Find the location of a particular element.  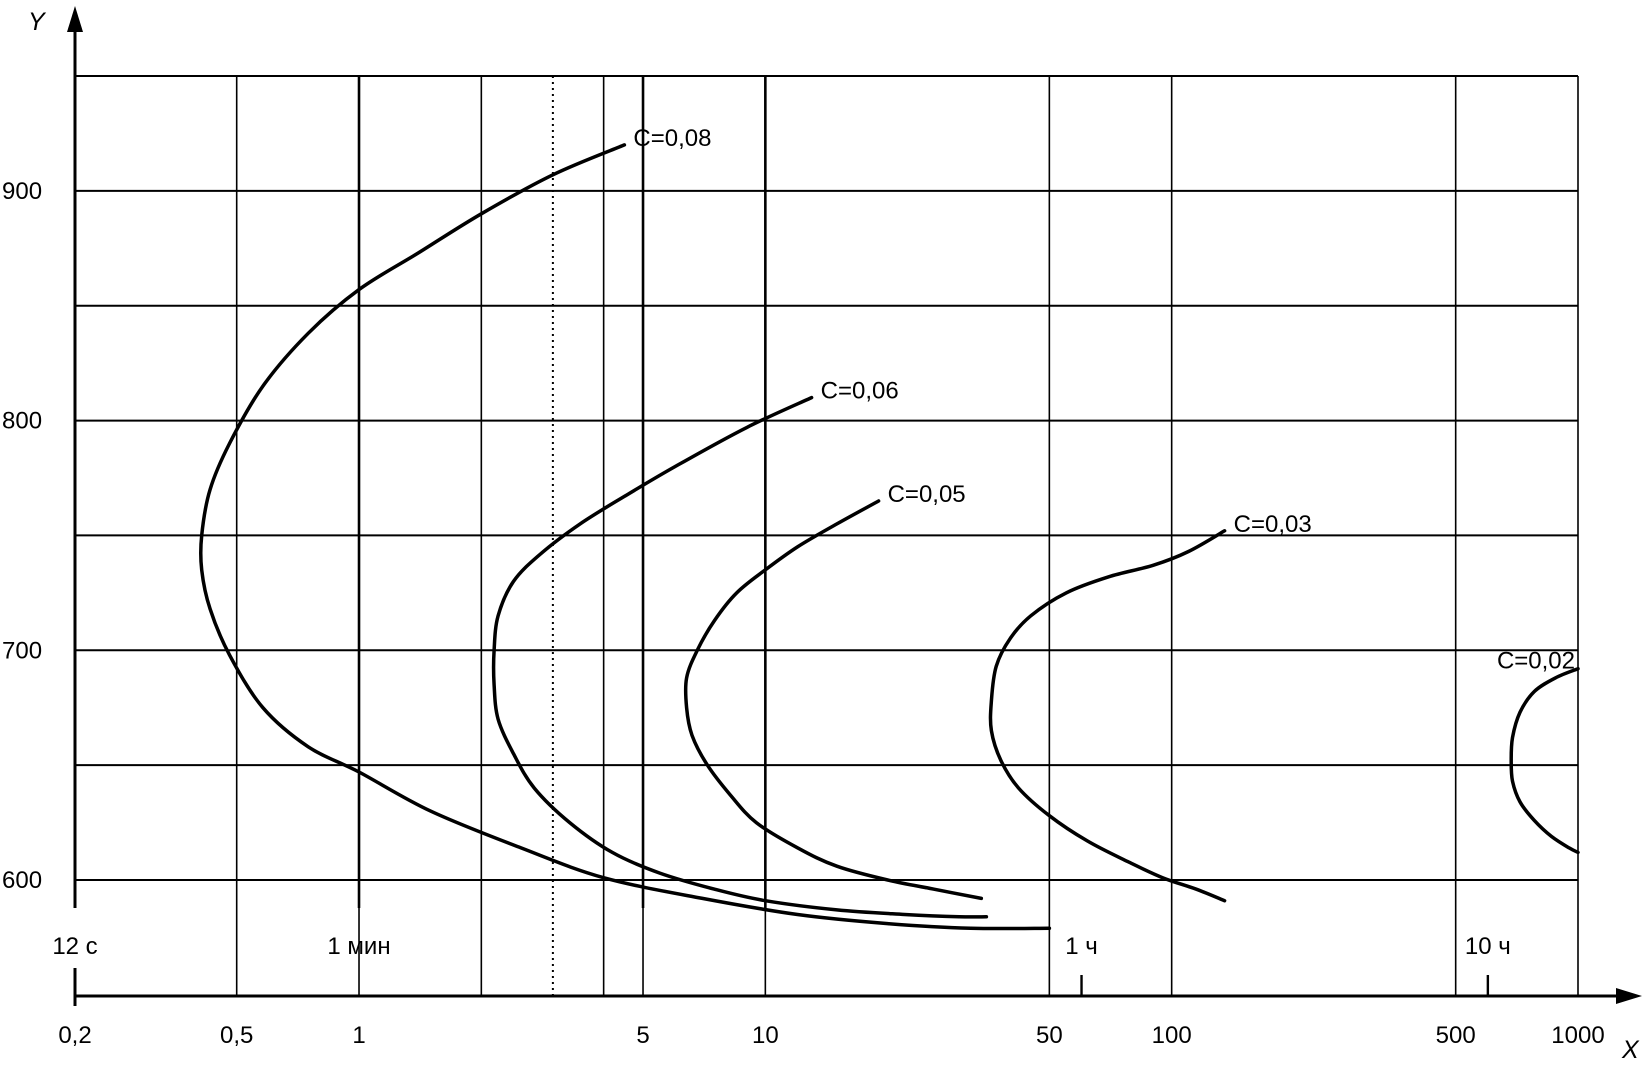

y-tick-label: 900 is located at coordinates (22, 191).